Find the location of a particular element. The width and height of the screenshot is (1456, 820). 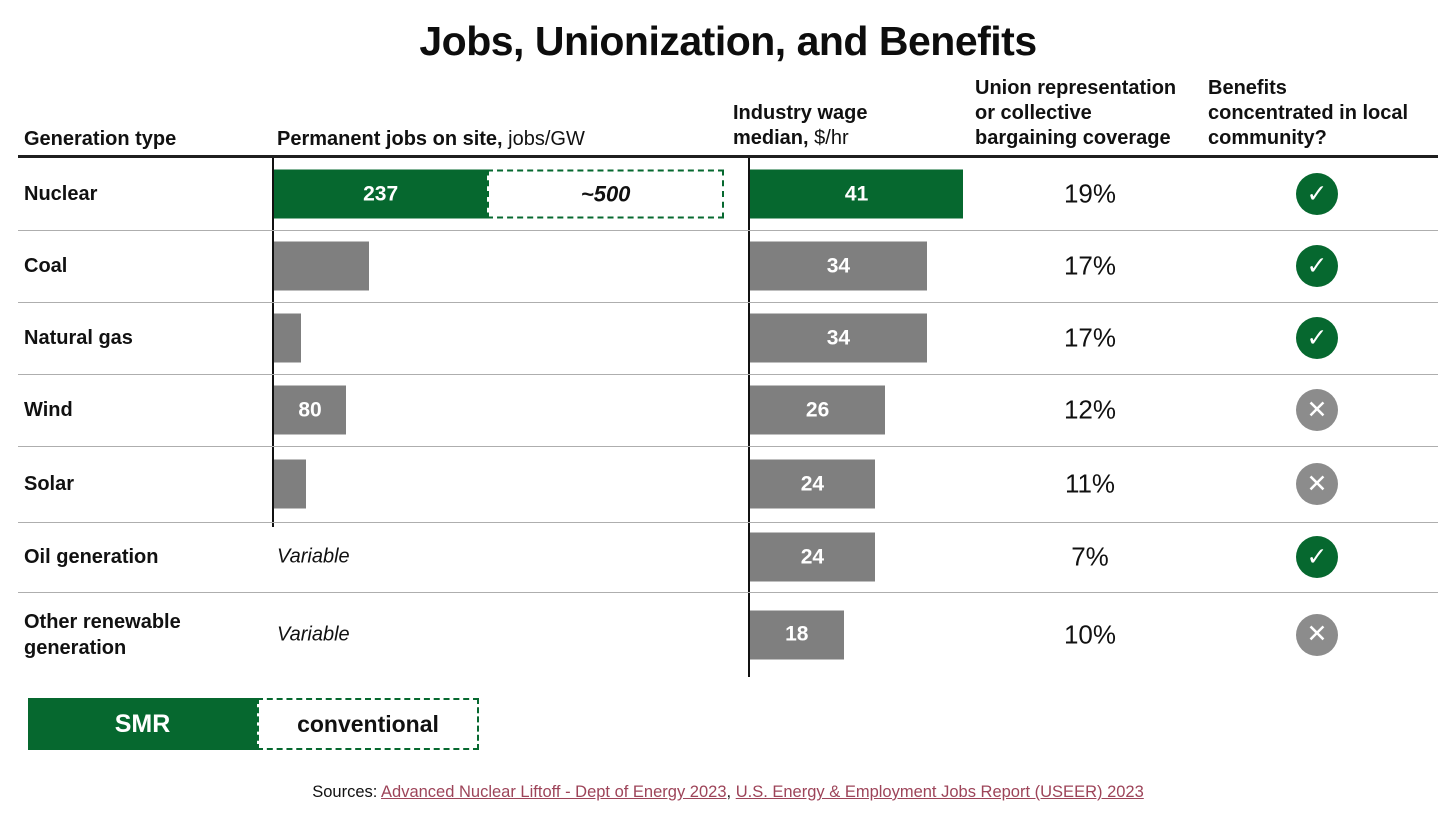

jobs-bar-conventional: ~500 is located at coordinates (605, 194).